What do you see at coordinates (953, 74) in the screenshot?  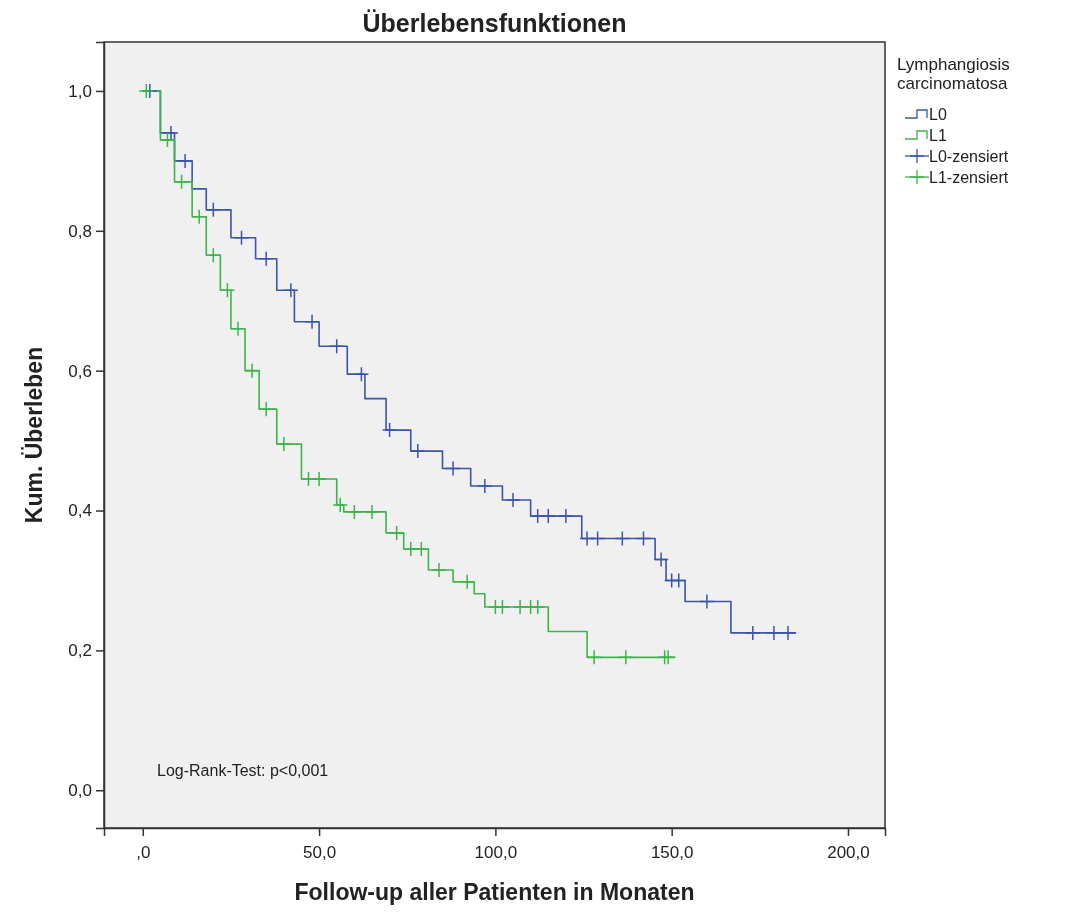 I see `legend-title: Lymphangiosis carcinomatosa` at bounding box center [953, 74].